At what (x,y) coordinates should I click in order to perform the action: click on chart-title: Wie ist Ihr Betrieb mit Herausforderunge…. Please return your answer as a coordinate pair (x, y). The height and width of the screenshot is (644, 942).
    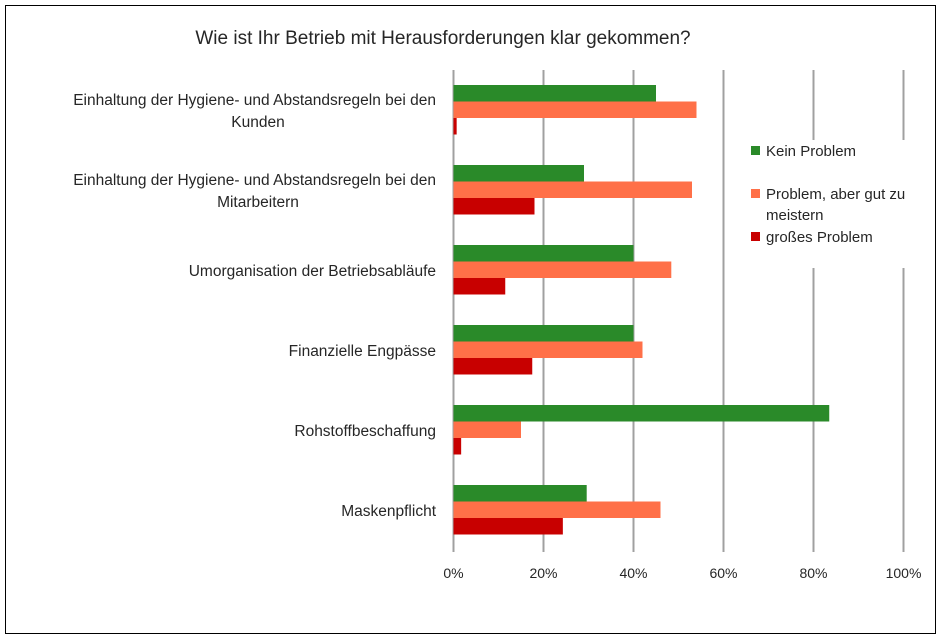
    Looking at the image, I should click on (442, 38).